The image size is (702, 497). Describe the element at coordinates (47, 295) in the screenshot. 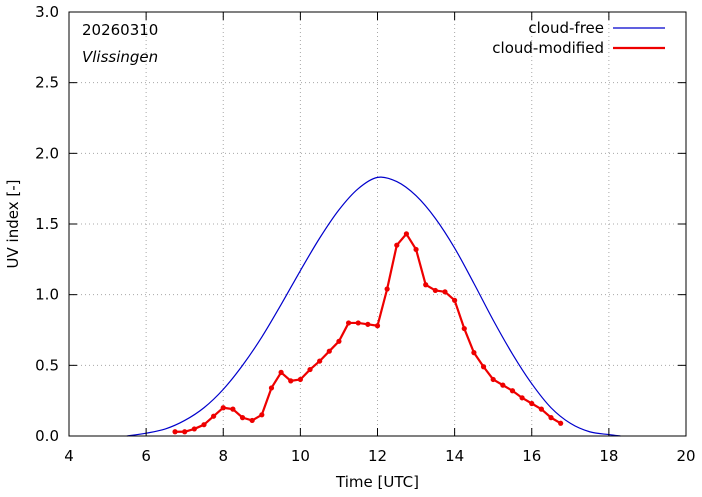

I see `y-tick-label: 1.0` at that location.